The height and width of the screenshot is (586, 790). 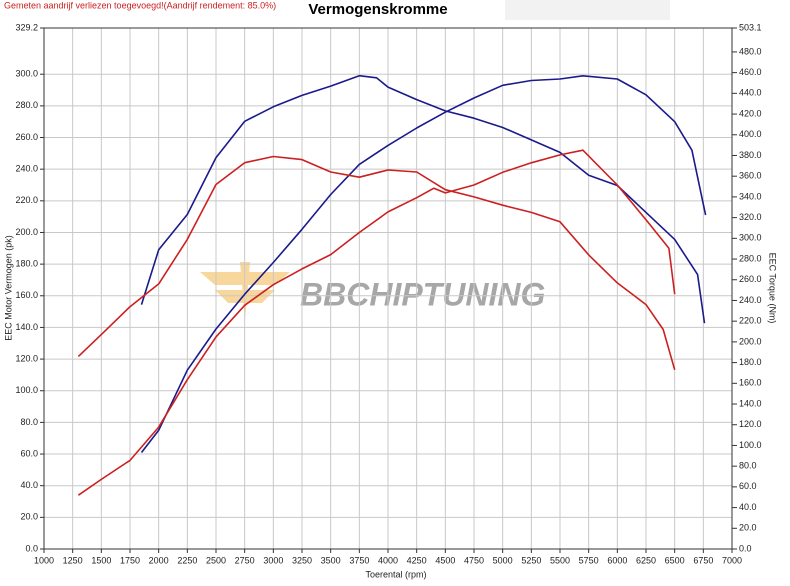 I want to click on y2-tick-label: 200.0, so click(x=750, y=341).